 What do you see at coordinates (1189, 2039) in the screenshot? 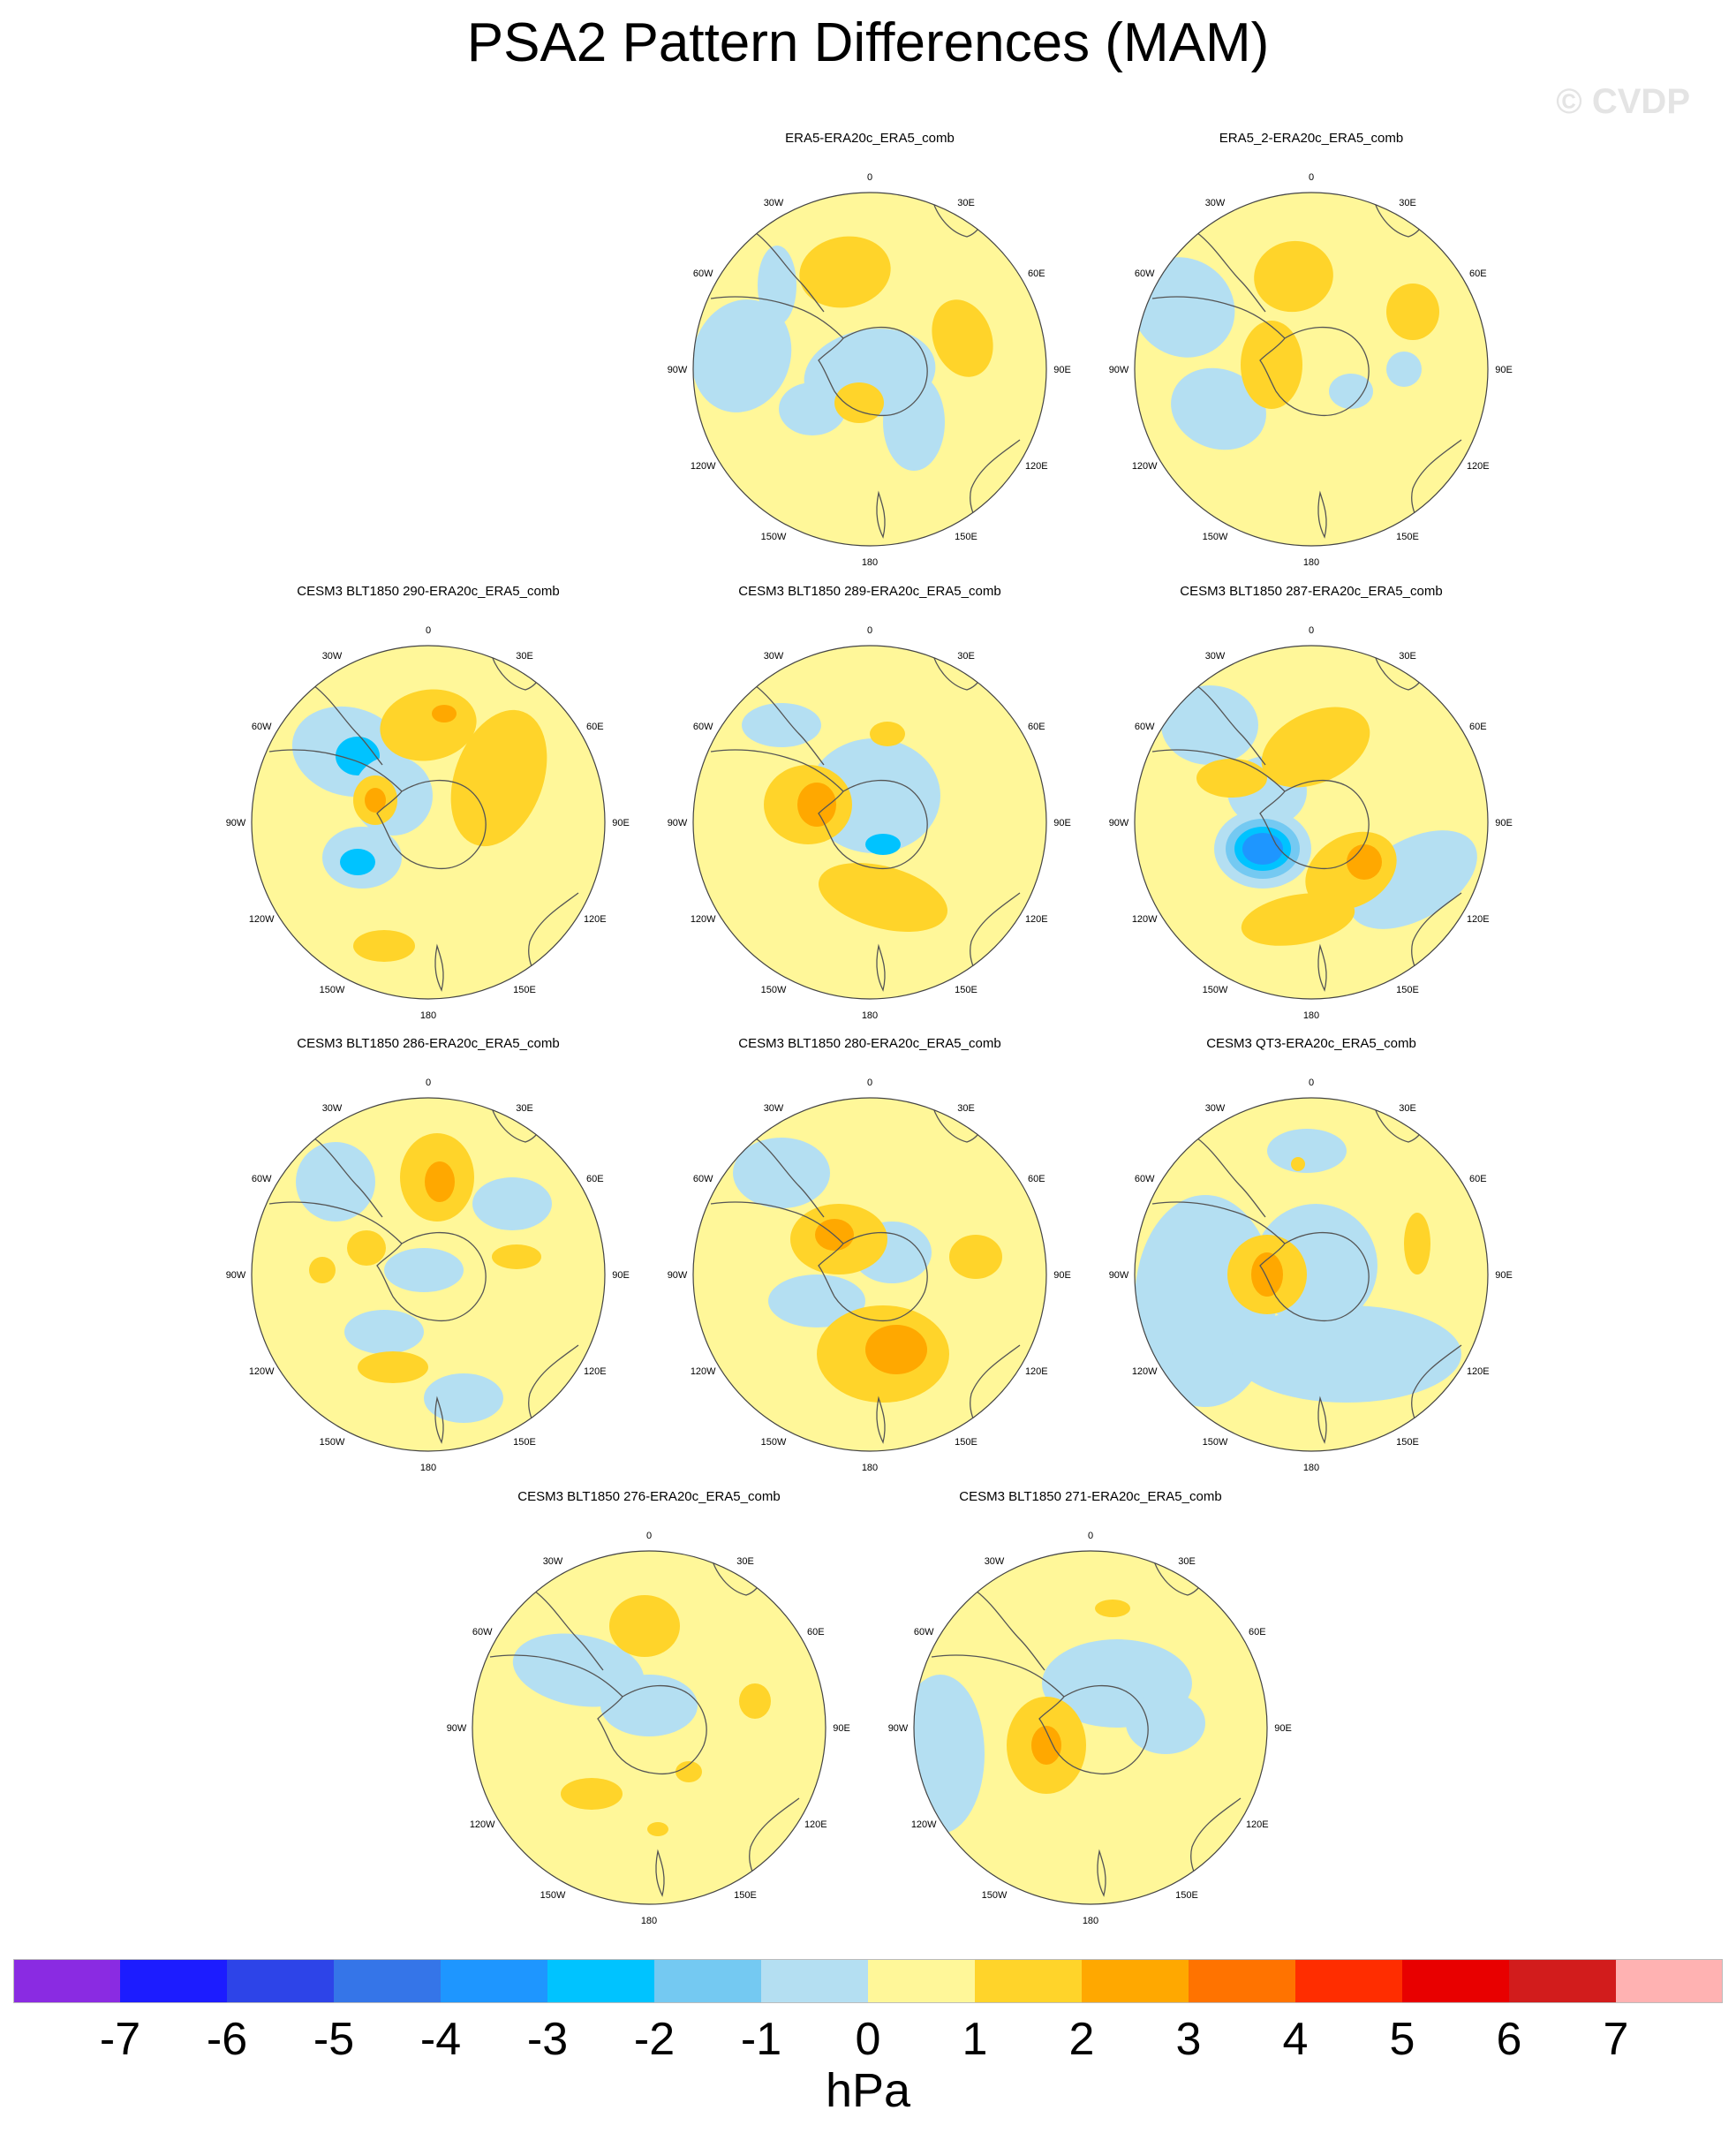
I see `colorbar-tick-label: 3` at bounding box center [1189, 2039].